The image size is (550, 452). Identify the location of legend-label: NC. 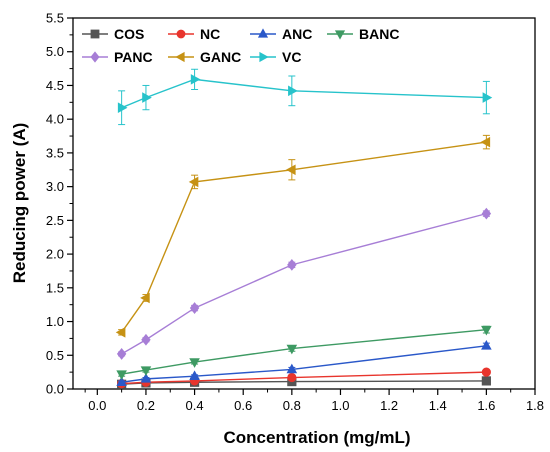
(210, 34).